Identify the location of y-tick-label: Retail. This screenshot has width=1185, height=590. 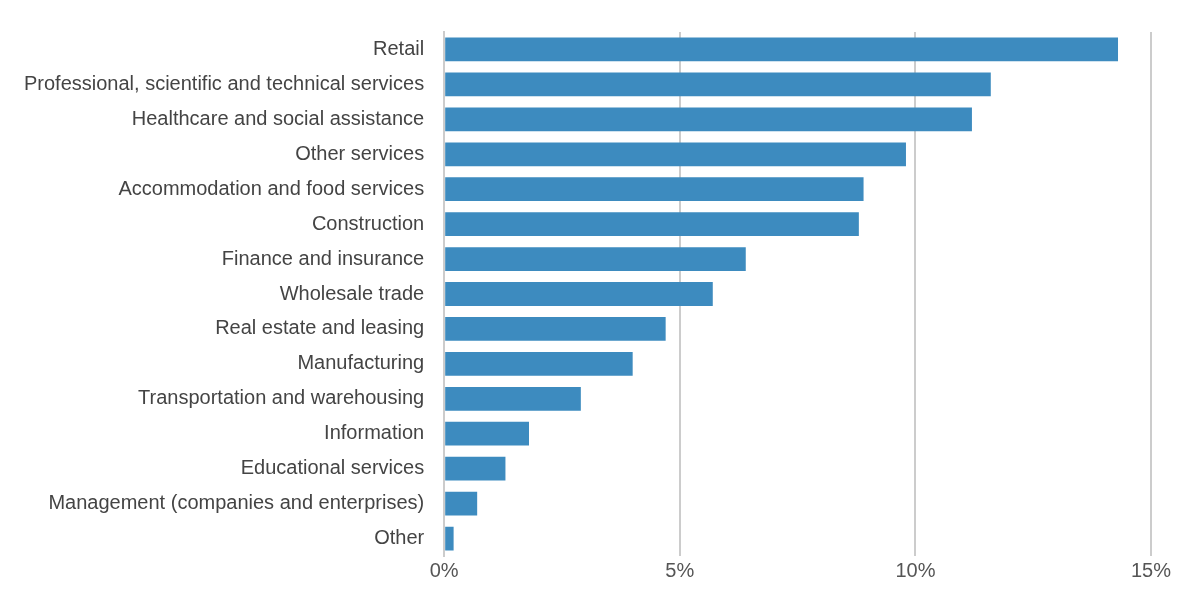
(399, 47).